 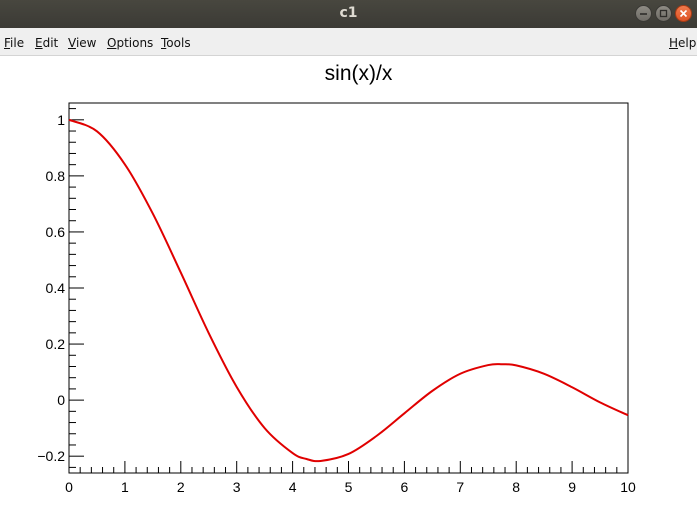 What do you see at coordinates (682, 43) in the screenshot?
I see `menu-help: Help` at bounding box center [682, 43].